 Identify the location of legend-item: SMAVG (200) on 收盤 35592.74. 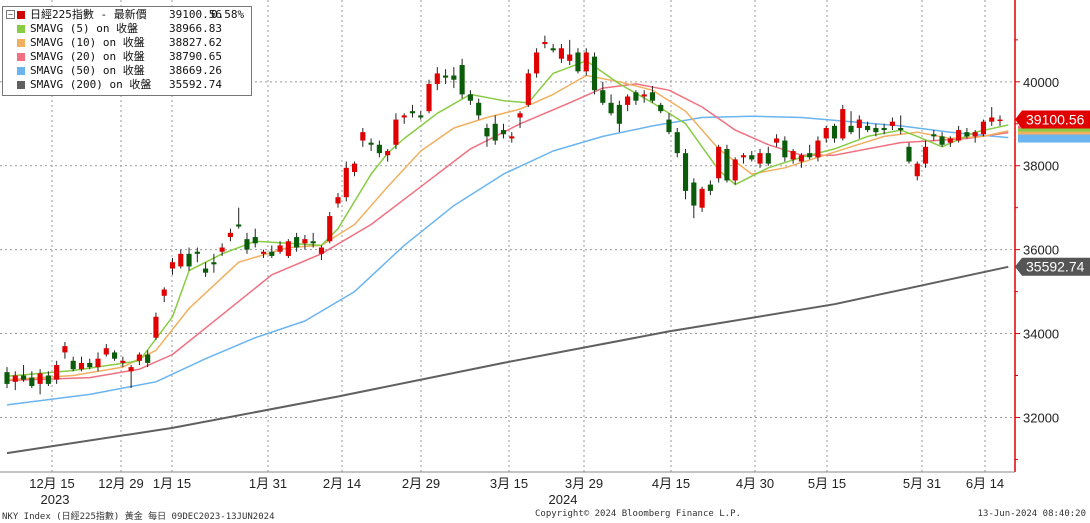
(127, 85).